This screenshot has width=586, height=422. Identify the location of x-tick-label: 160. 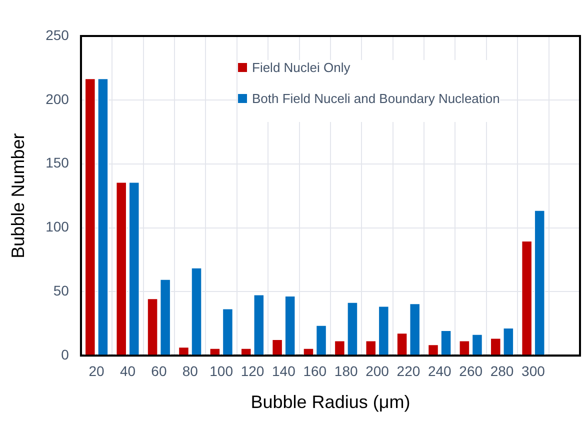
(315, 370).